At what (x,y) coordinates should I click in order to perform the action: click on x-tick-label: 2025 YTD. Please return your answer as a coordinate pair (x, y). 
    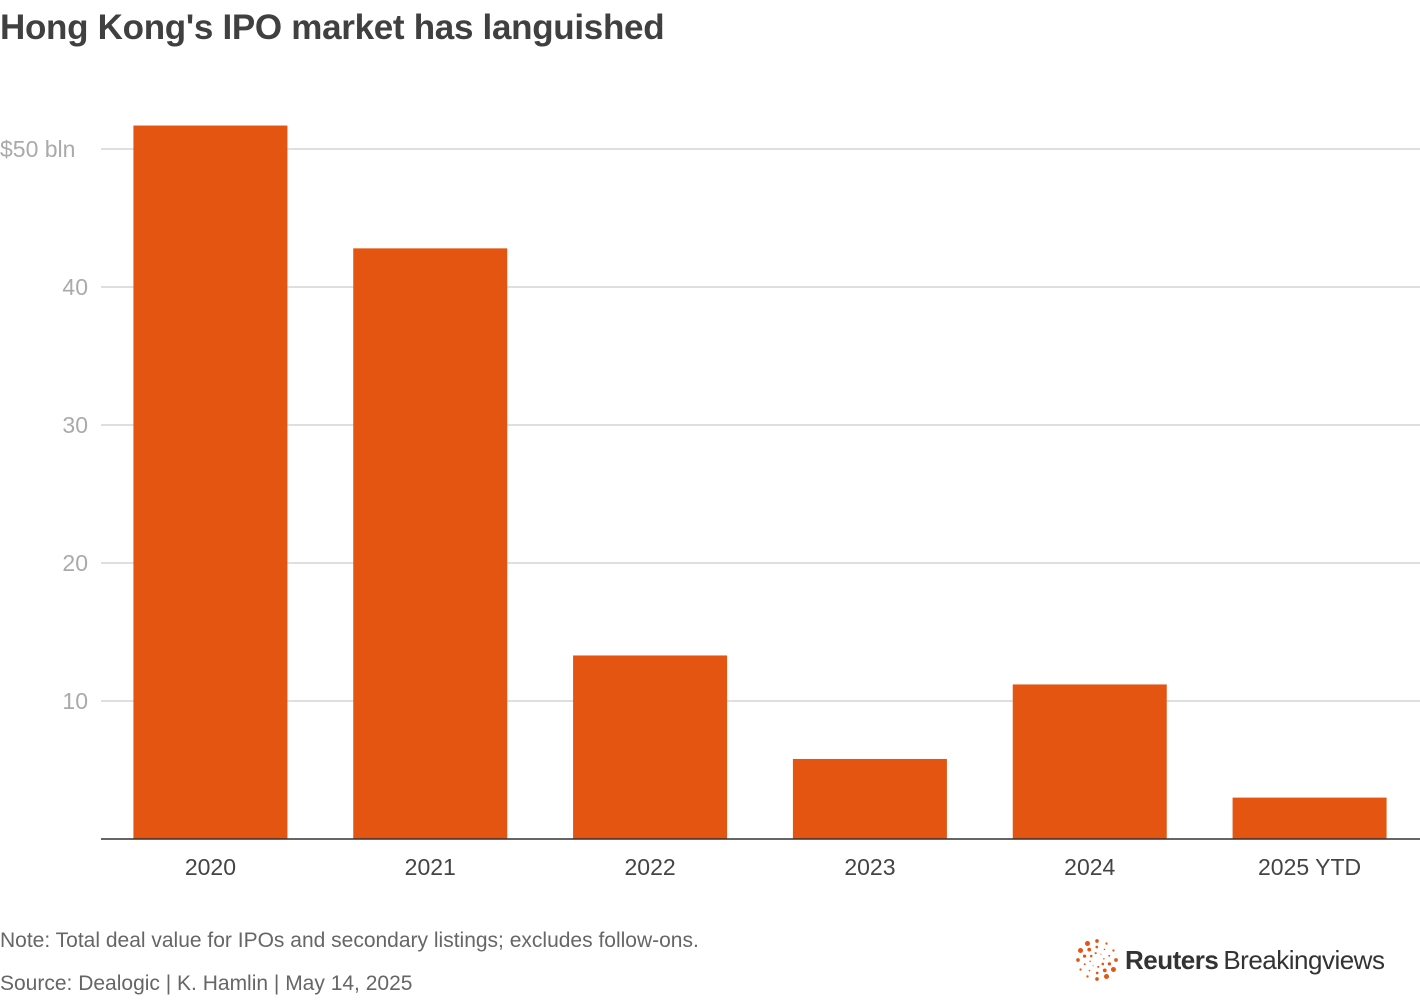
    Looking at the image, I should click on (1309, 867).